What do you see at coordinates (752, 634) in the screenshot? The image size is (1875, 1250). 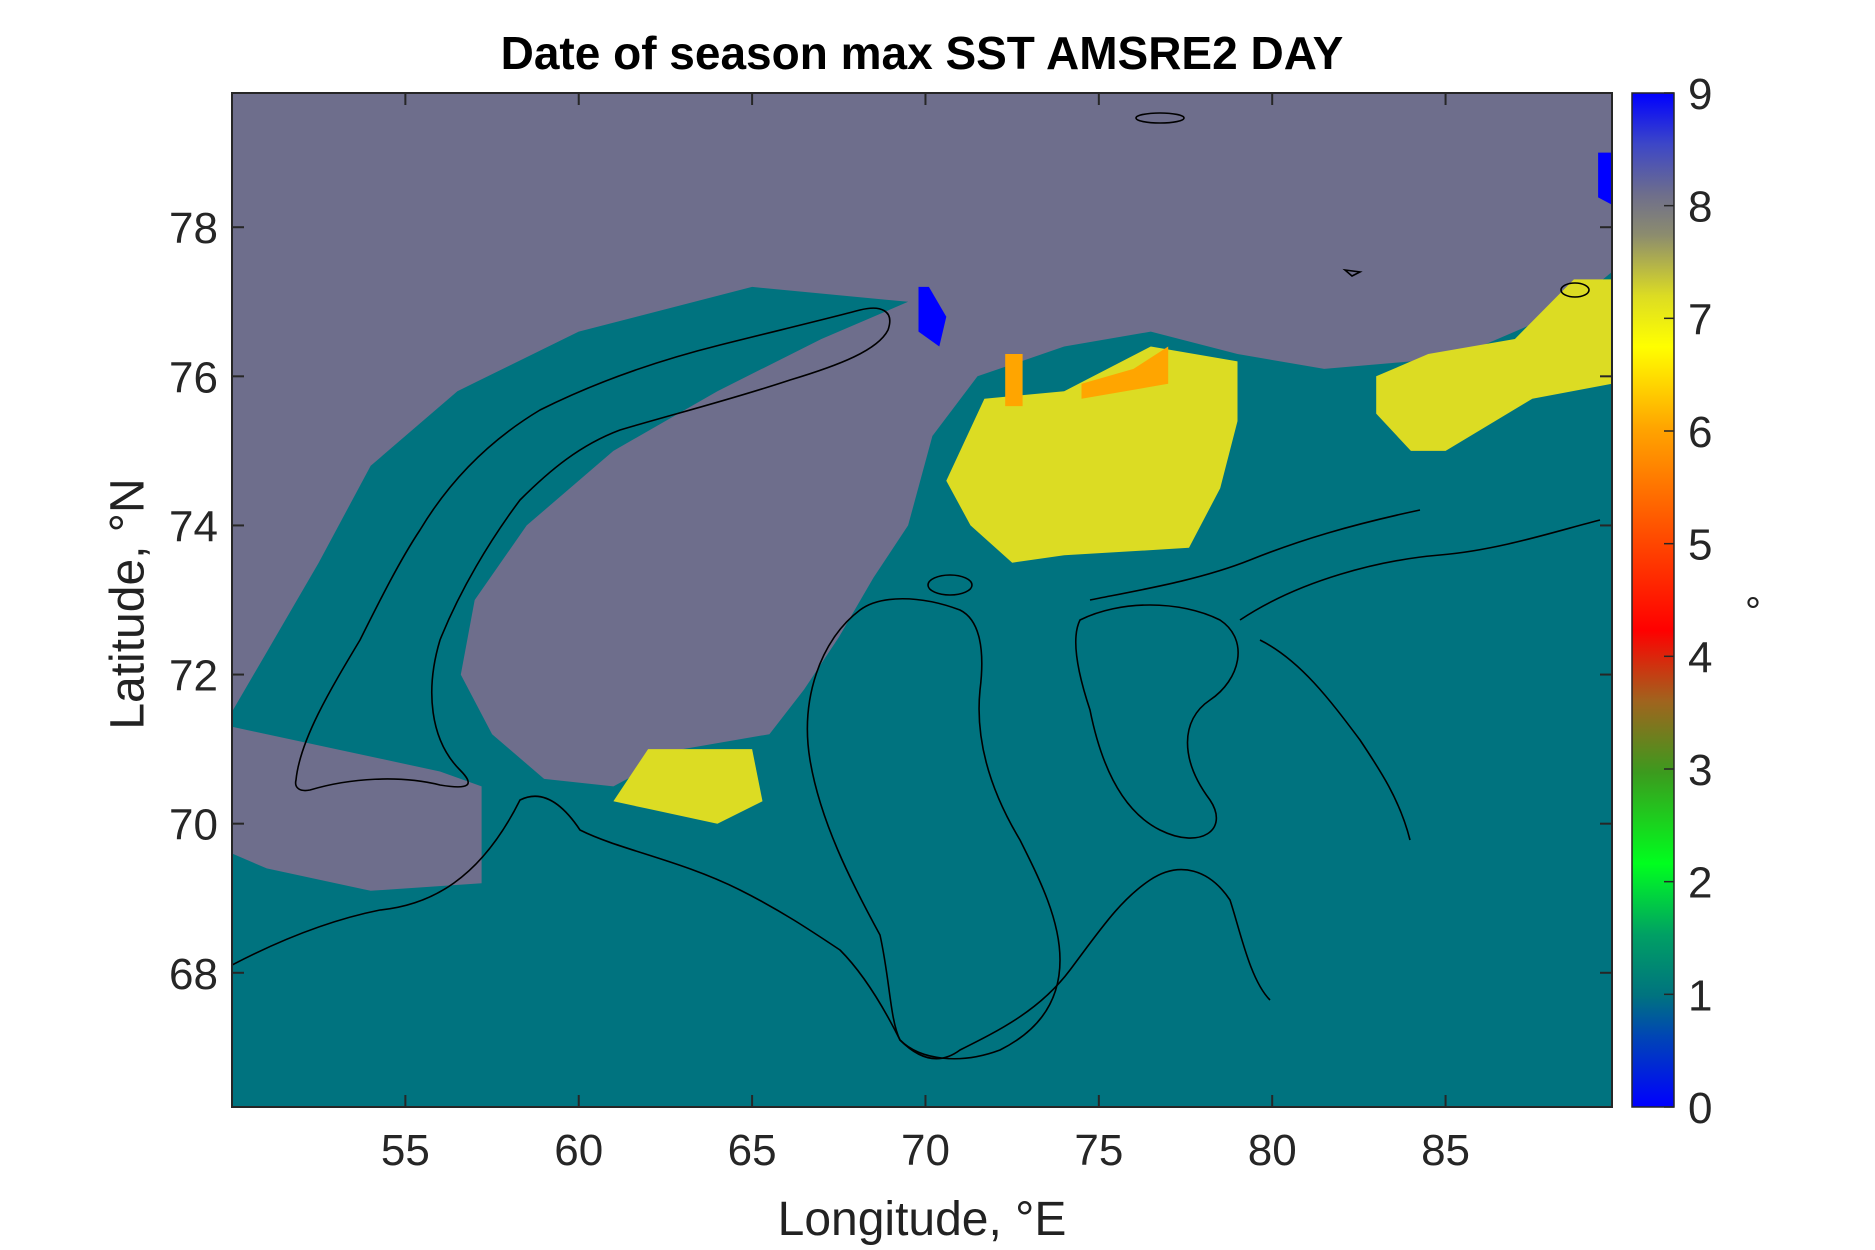 I see `x-tick-65: 65` at bounding box center [752, 634].